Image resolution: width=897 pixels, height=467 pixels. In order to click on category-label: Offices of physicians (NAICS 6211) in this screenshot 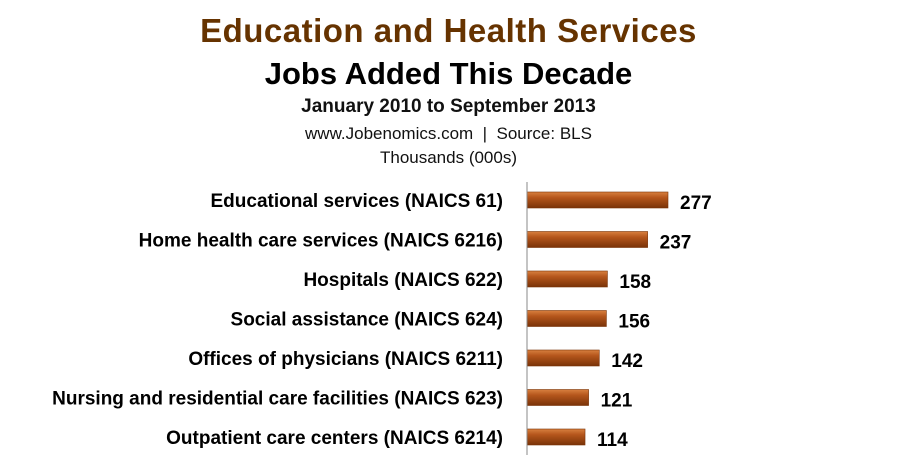, I will do `click(345, 359)`.